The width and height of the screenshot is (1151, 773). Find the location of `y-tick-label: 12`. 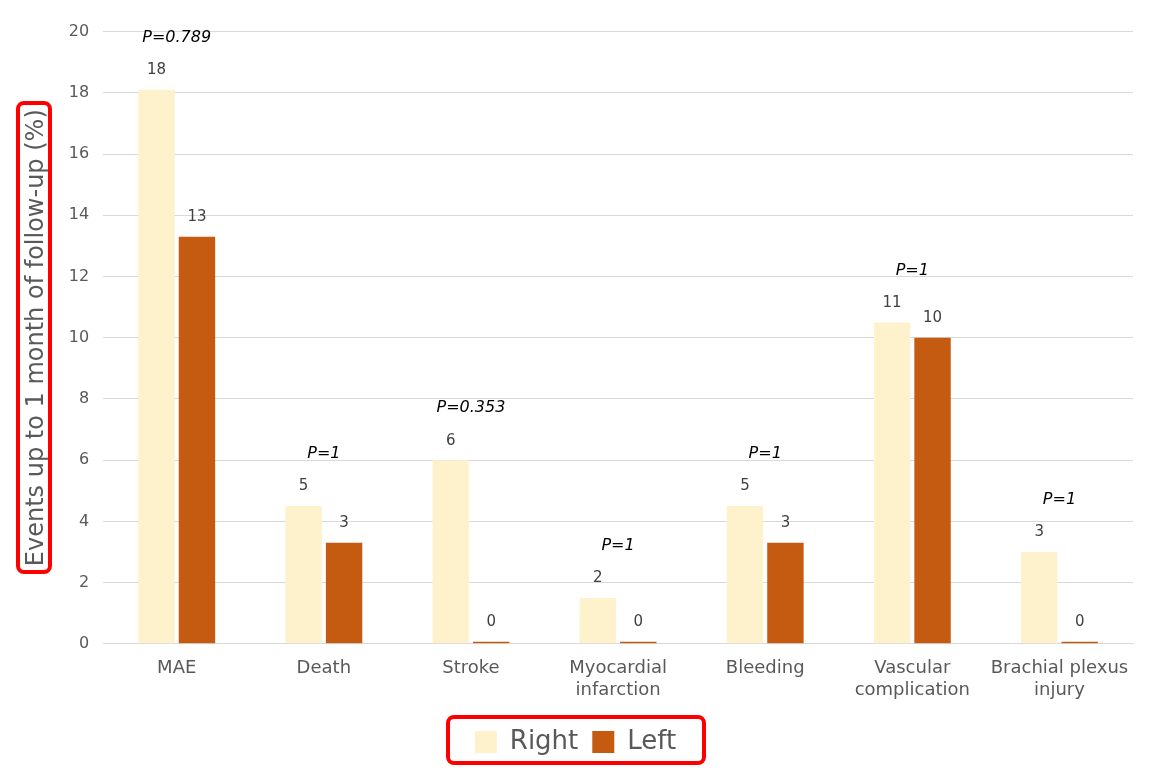

y-tick-label: 12 is located at coordinates (79, 275).